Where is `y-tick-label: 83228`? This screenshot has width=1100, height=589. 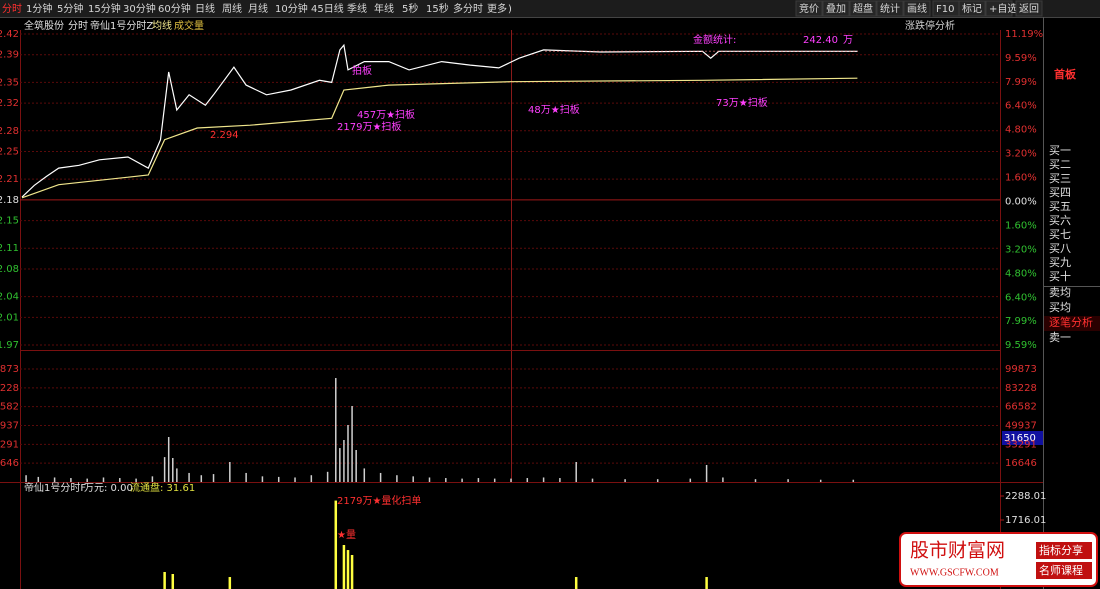
y-tick-label: 83228 is located at coordinates (9, 388).